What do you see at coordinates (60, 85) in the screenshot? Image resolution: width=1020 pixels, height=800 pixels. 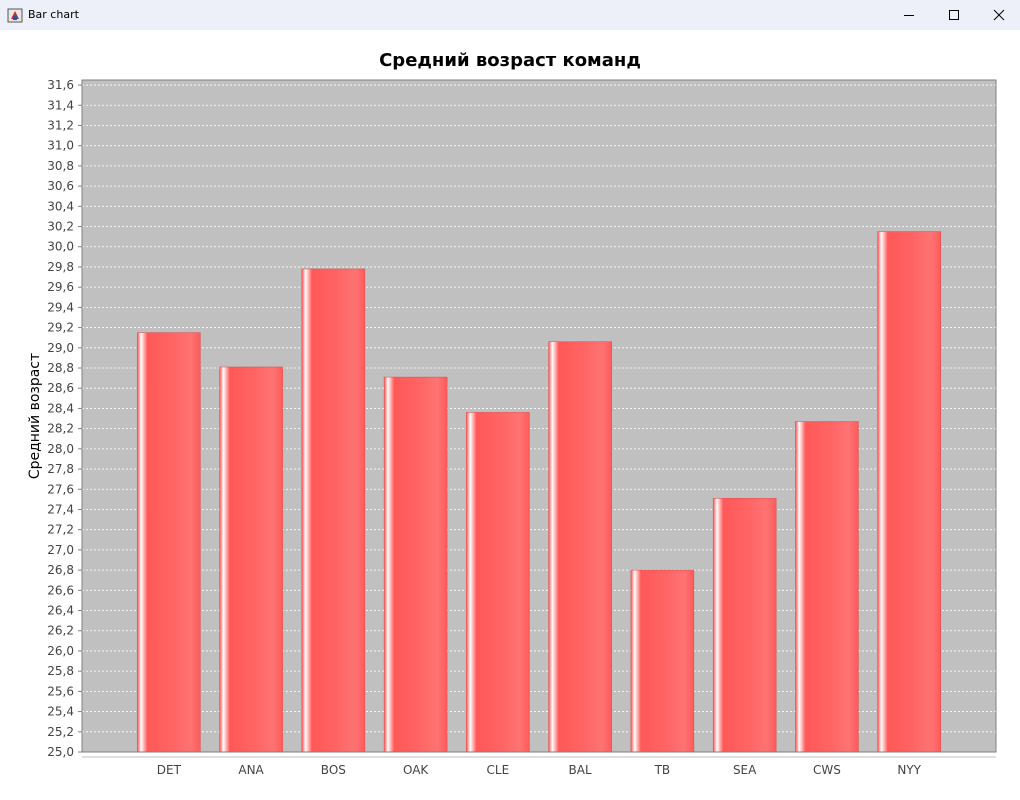 I see `y-tick-label: 31,6` at bounding box center [60, 85].